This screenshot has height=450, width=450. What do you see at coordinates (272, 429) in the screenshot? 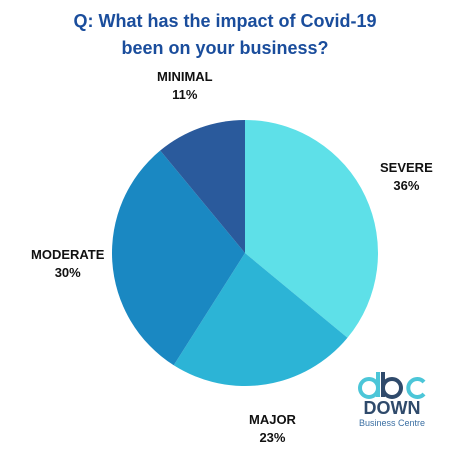
I see `slice-label-major: MAJOR 23%` at bounding box center [272, 429].